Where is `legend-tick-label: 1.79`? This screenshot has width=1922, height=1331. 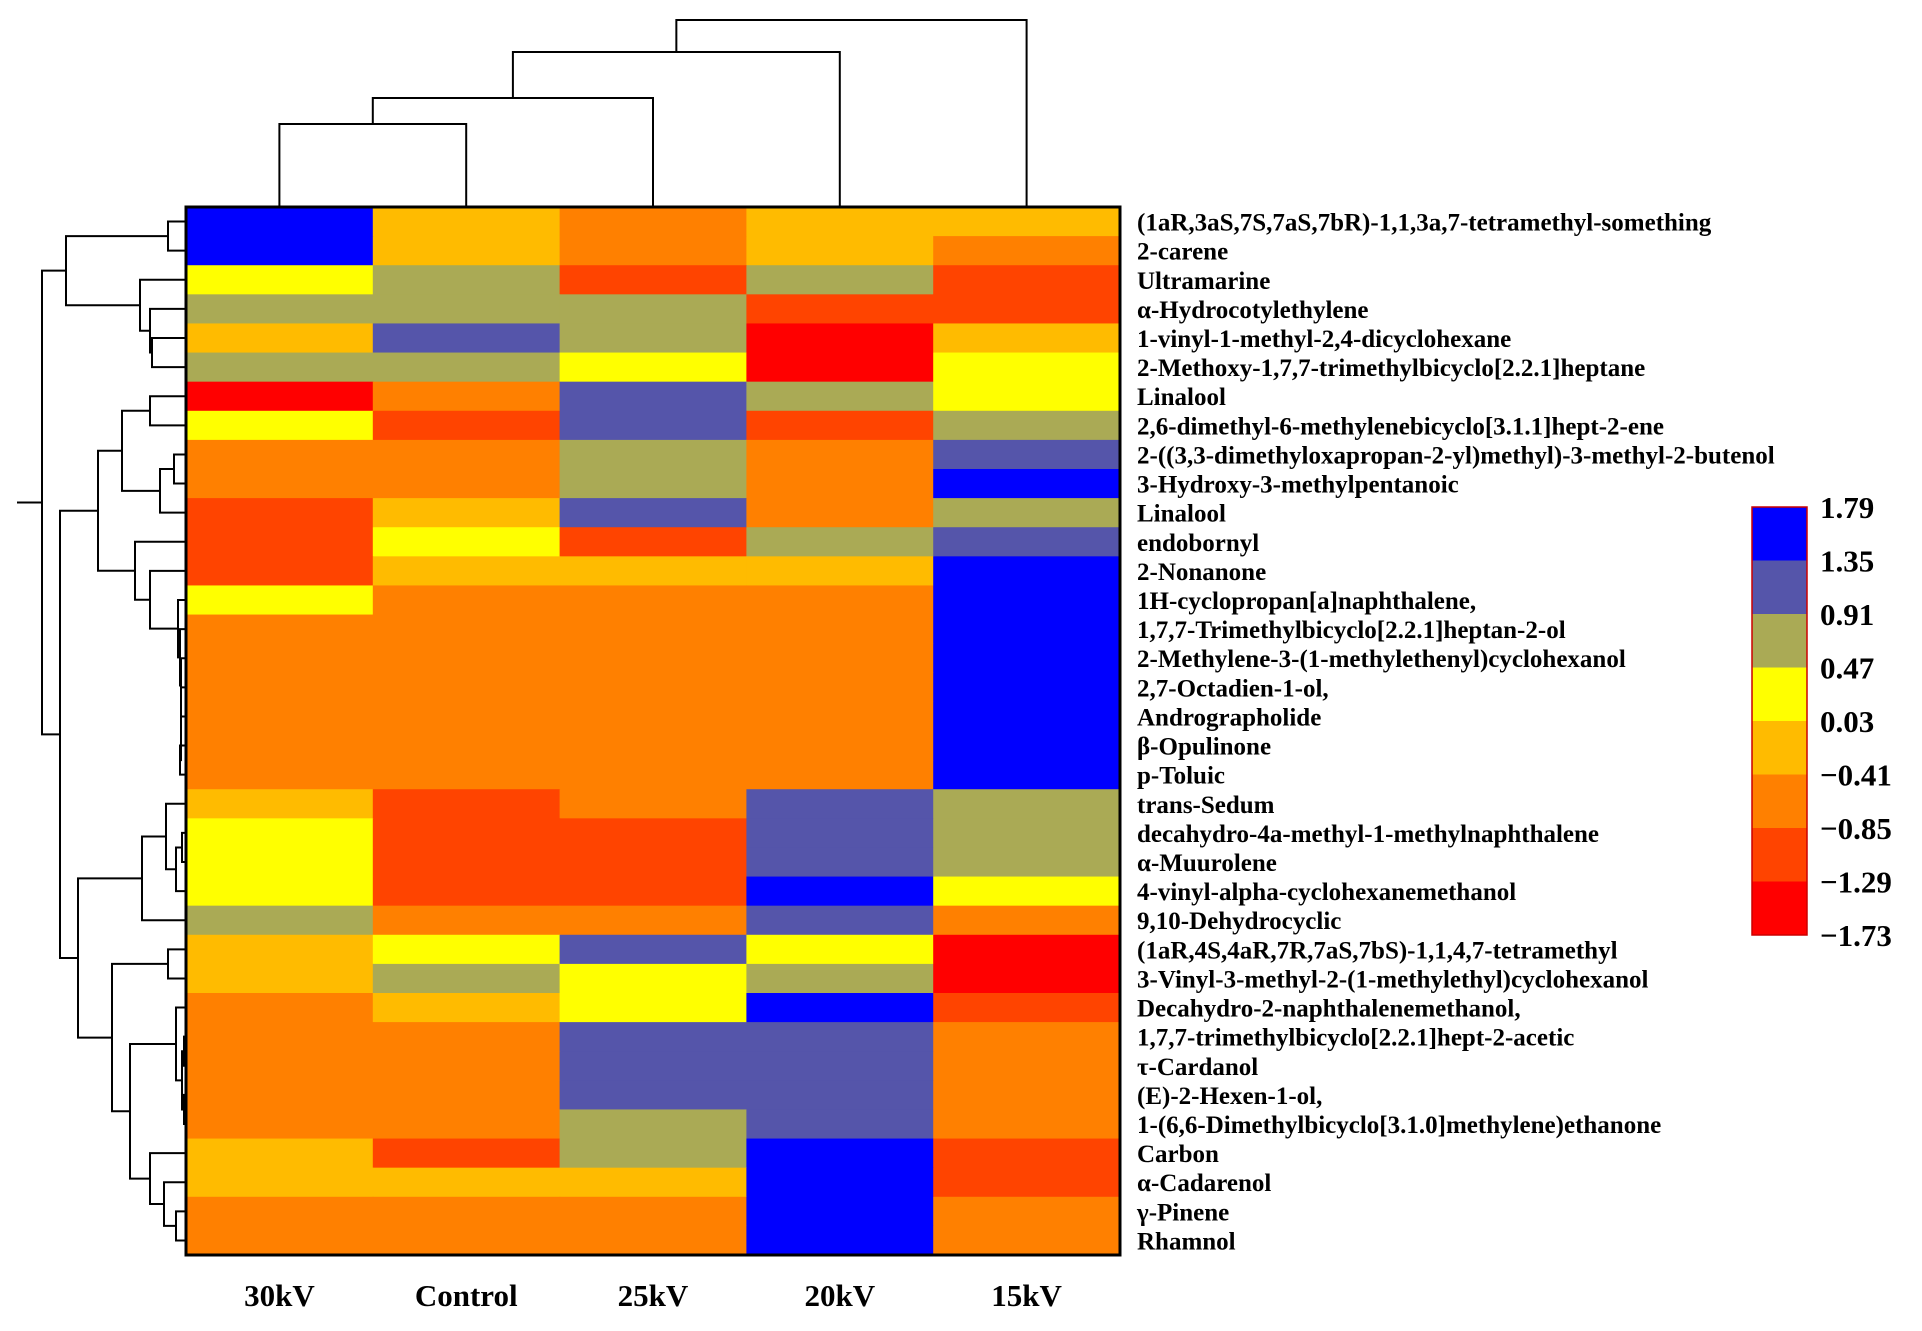 legend-tick-label: 1.79 is located at coordinates (1847, 507).